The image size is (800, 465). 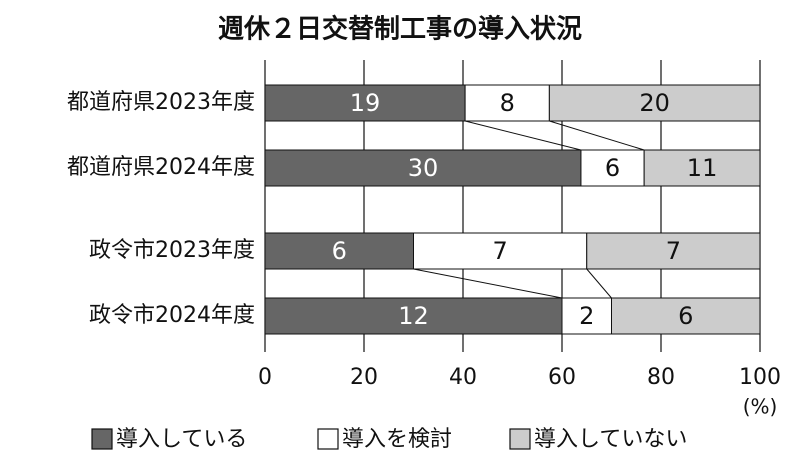 What do you see at coordinates (161, 167) in the screenshot?
I see `y-tick-label: 都道府県2024年度` at bounding box center [161, 167].